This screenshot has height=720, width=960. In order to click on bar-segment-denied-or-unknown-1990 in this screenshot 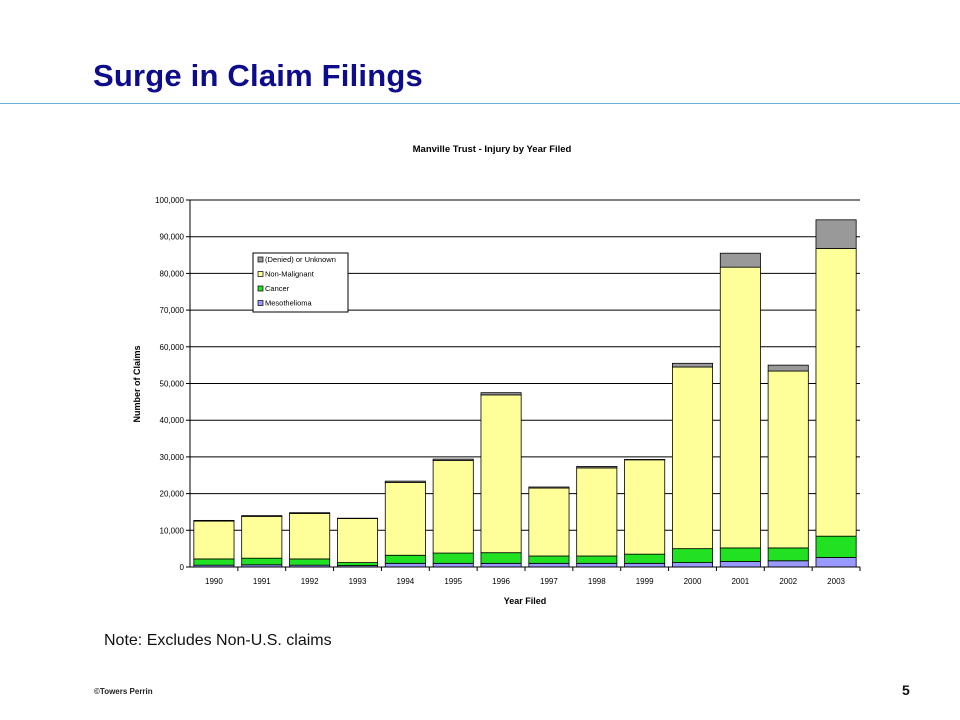, I will do `click(214, 520)`.